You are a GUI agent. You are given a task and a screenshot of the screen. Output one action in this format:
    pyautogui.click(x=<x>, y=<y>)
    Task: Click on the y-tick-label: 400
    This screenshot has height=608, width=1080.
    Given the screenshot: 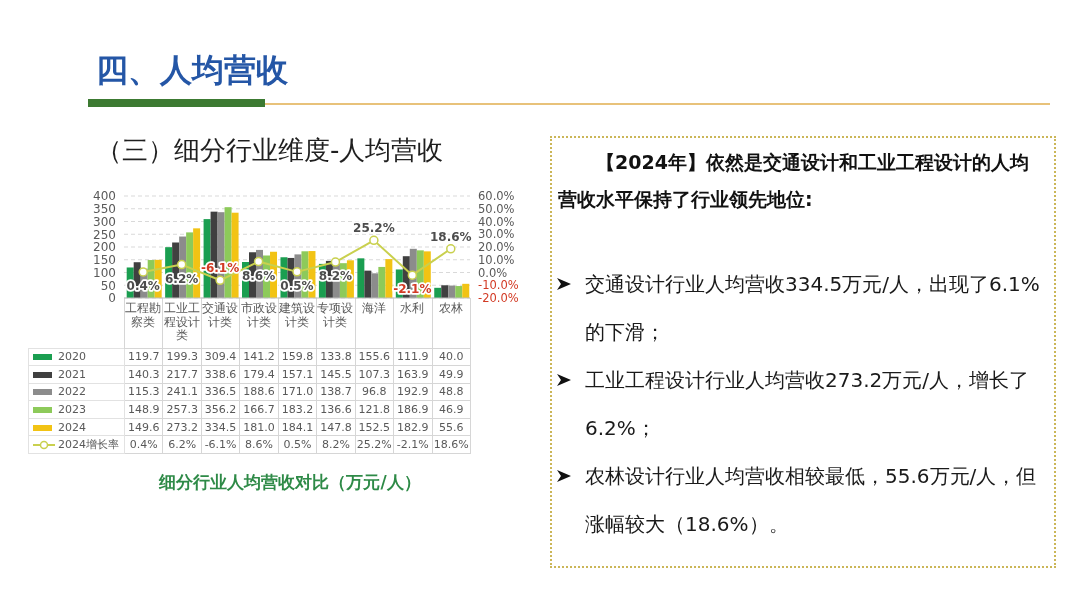 What is the action you would take?
    pyautogui.click(x=104, y=196)
    